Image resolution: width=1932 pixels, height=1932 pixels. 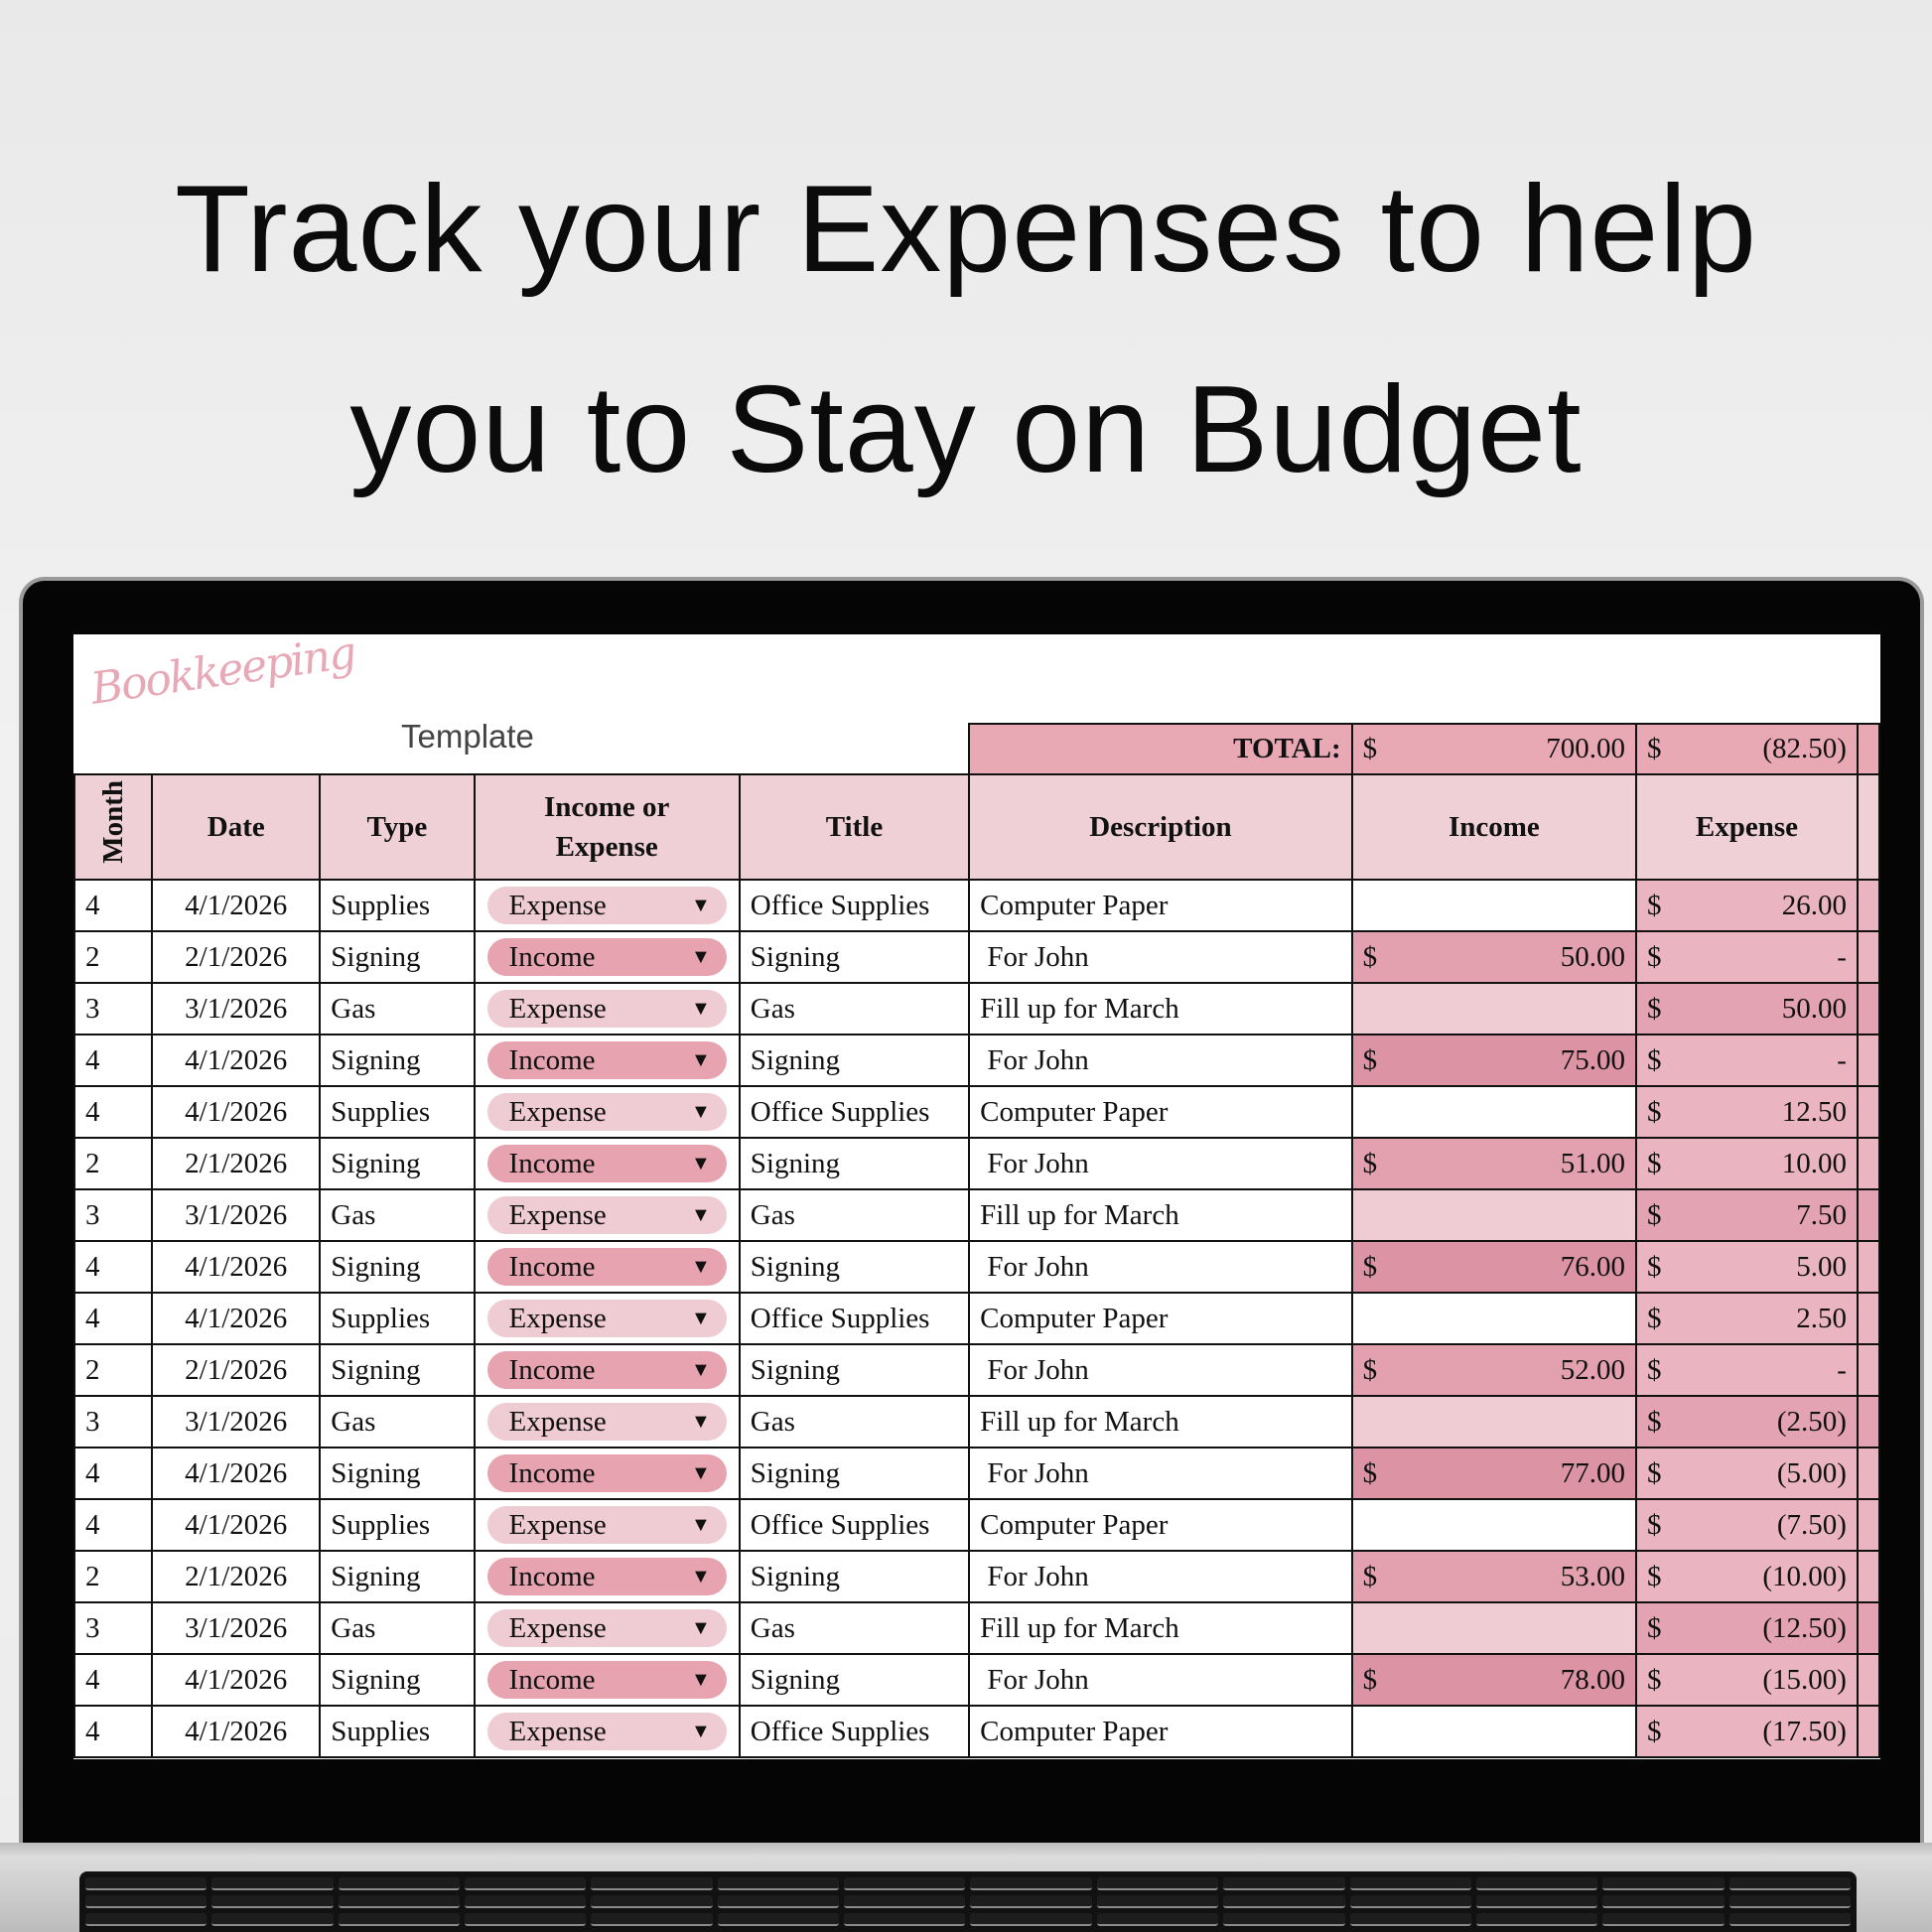 I want to click on total-income: $700.00, so click(x=1494, y=749).